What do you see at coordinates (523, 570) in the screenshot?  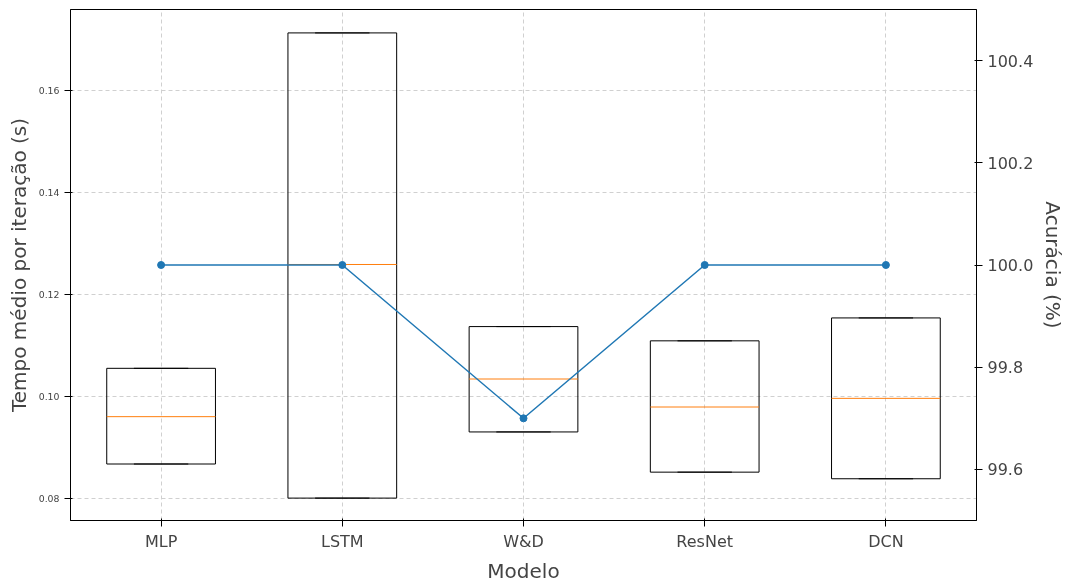 I see `x-axis-title: Modelo` at bounding box center [523, 570].